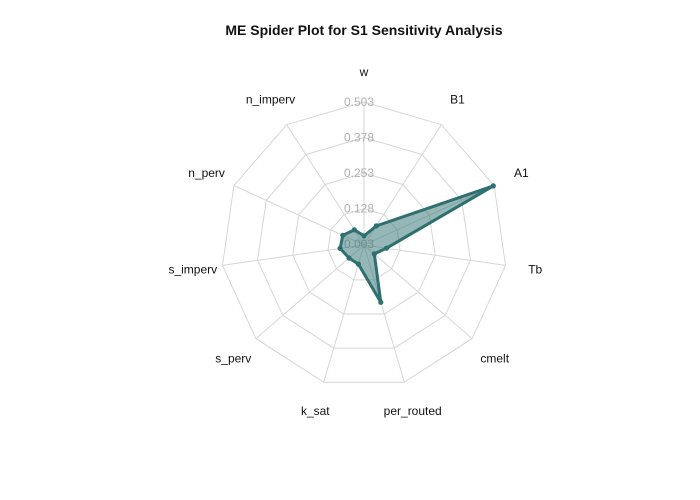 The width and height of the screenshot is (700, 500). What do you see at coordinates (344, 313) in the screenshot?
I see `spoke-k_sat` at bounding box center [344, 313].